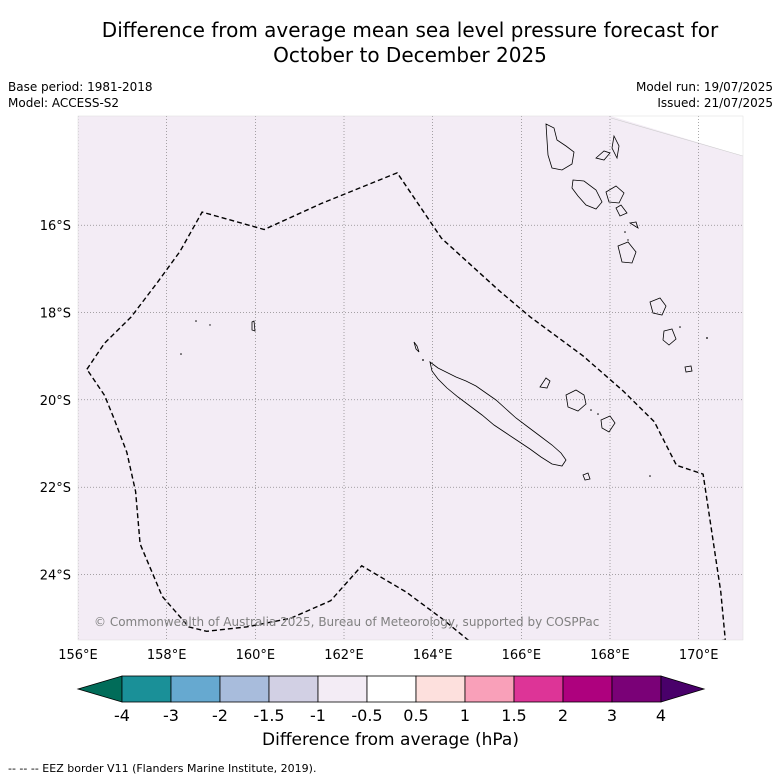  Describe the element at coordinates (366, 715) in the screenshot. I see `colorbar-tick-label: -0.5` at that location.